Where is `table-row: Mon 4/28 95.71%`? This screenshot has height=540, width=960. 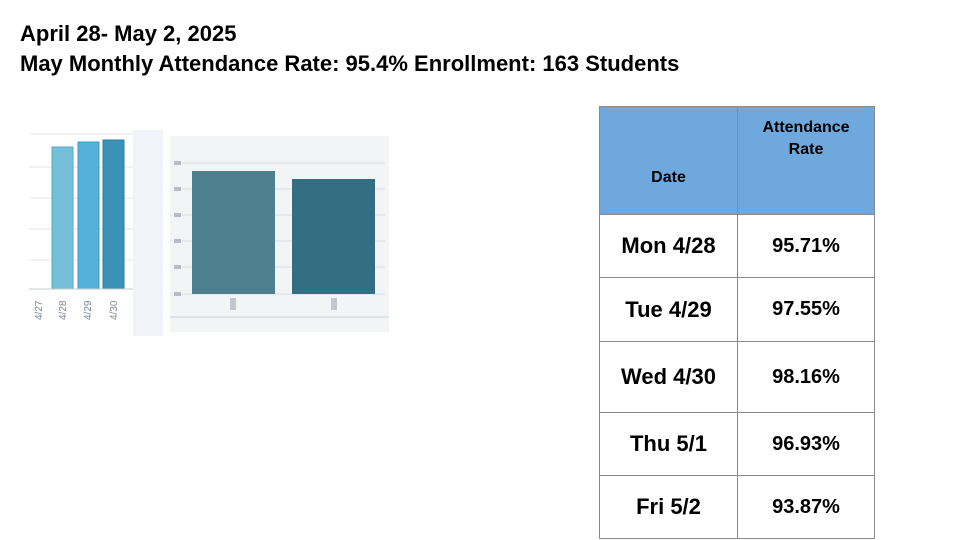 table-row: Mon 4/28 95.71% is located at coordinates (737, 246).